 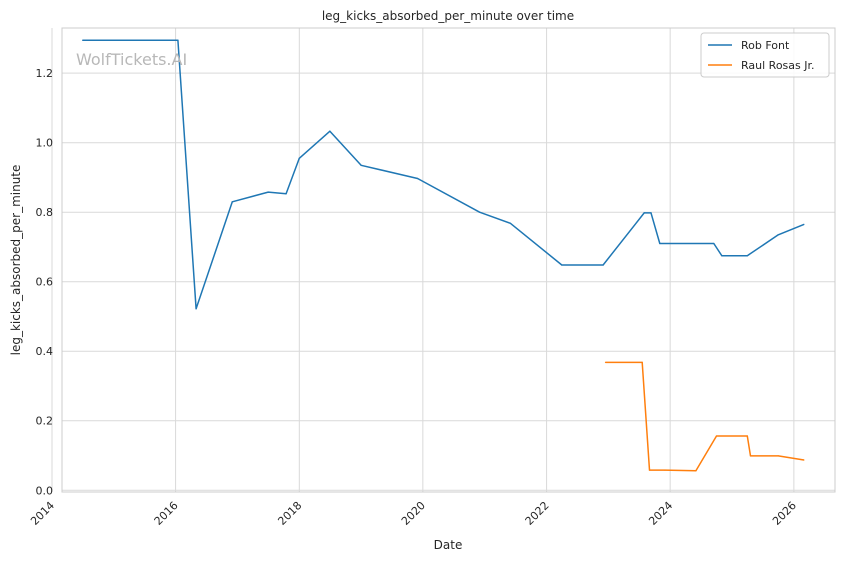 What do you see at coordinates (448, 16) in the screenshot?
I see `chart-title: leg_kicks_absorbed_per_minute over time` at bounding box center [448, 16].